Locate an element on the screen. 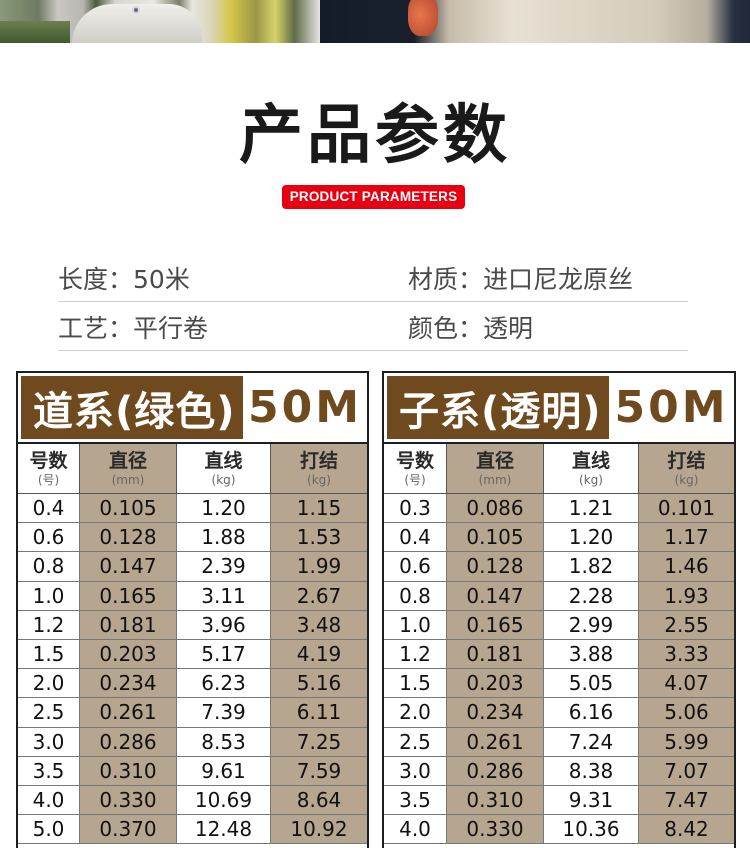  table-row: 2.0 0.234 6.23 5.16 is located at coordinates (192, 684).